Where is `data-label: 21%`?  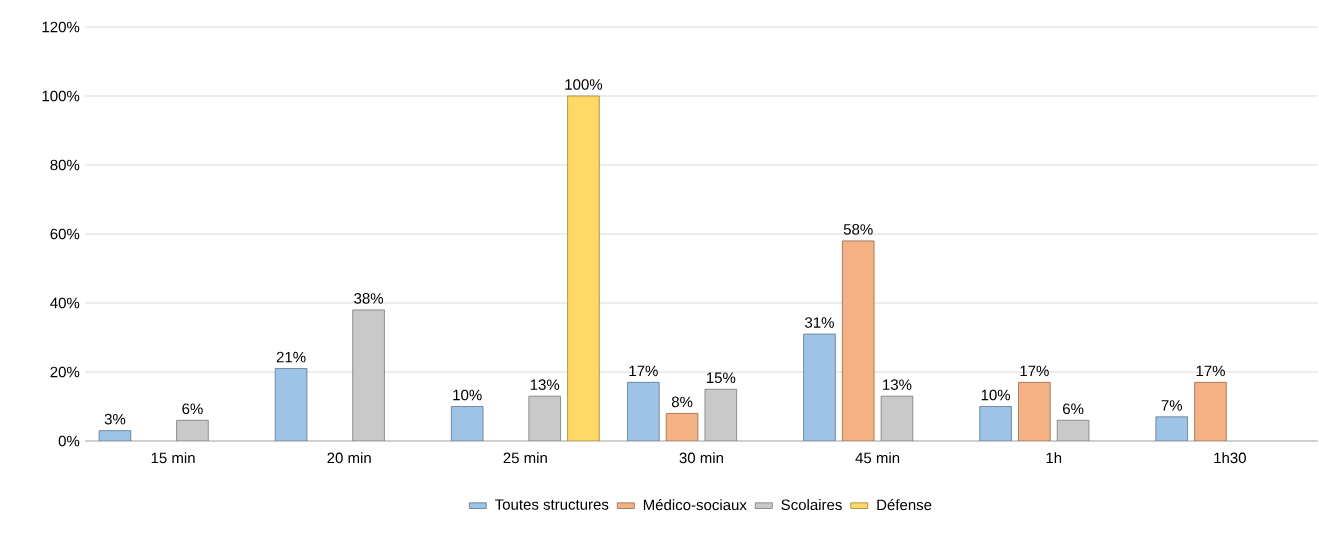 data-label: 21% is located at coordinates (291, 357).